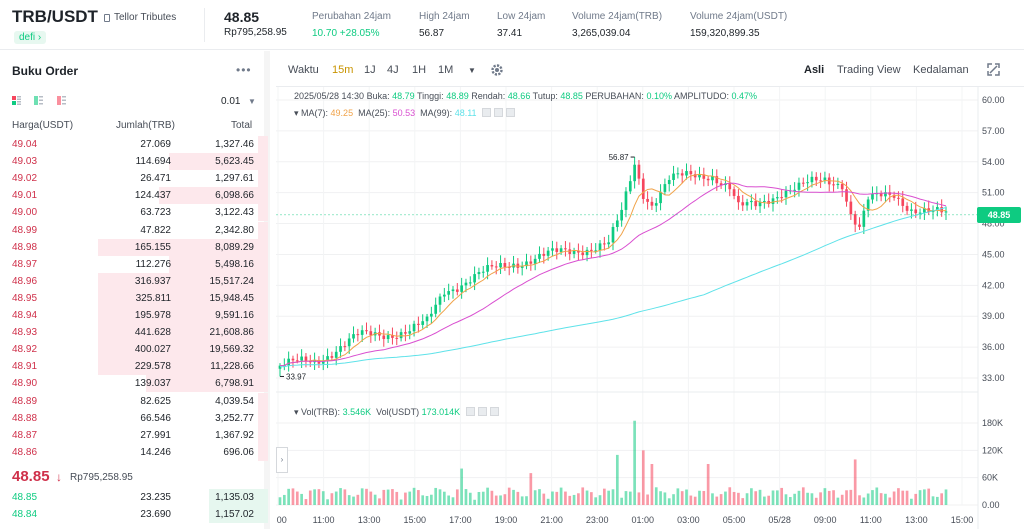 The height and width of the screenshot is (529, 1024). I want to click on ask-row: 48.97 112.276 5,498.16, so click(134, 264).